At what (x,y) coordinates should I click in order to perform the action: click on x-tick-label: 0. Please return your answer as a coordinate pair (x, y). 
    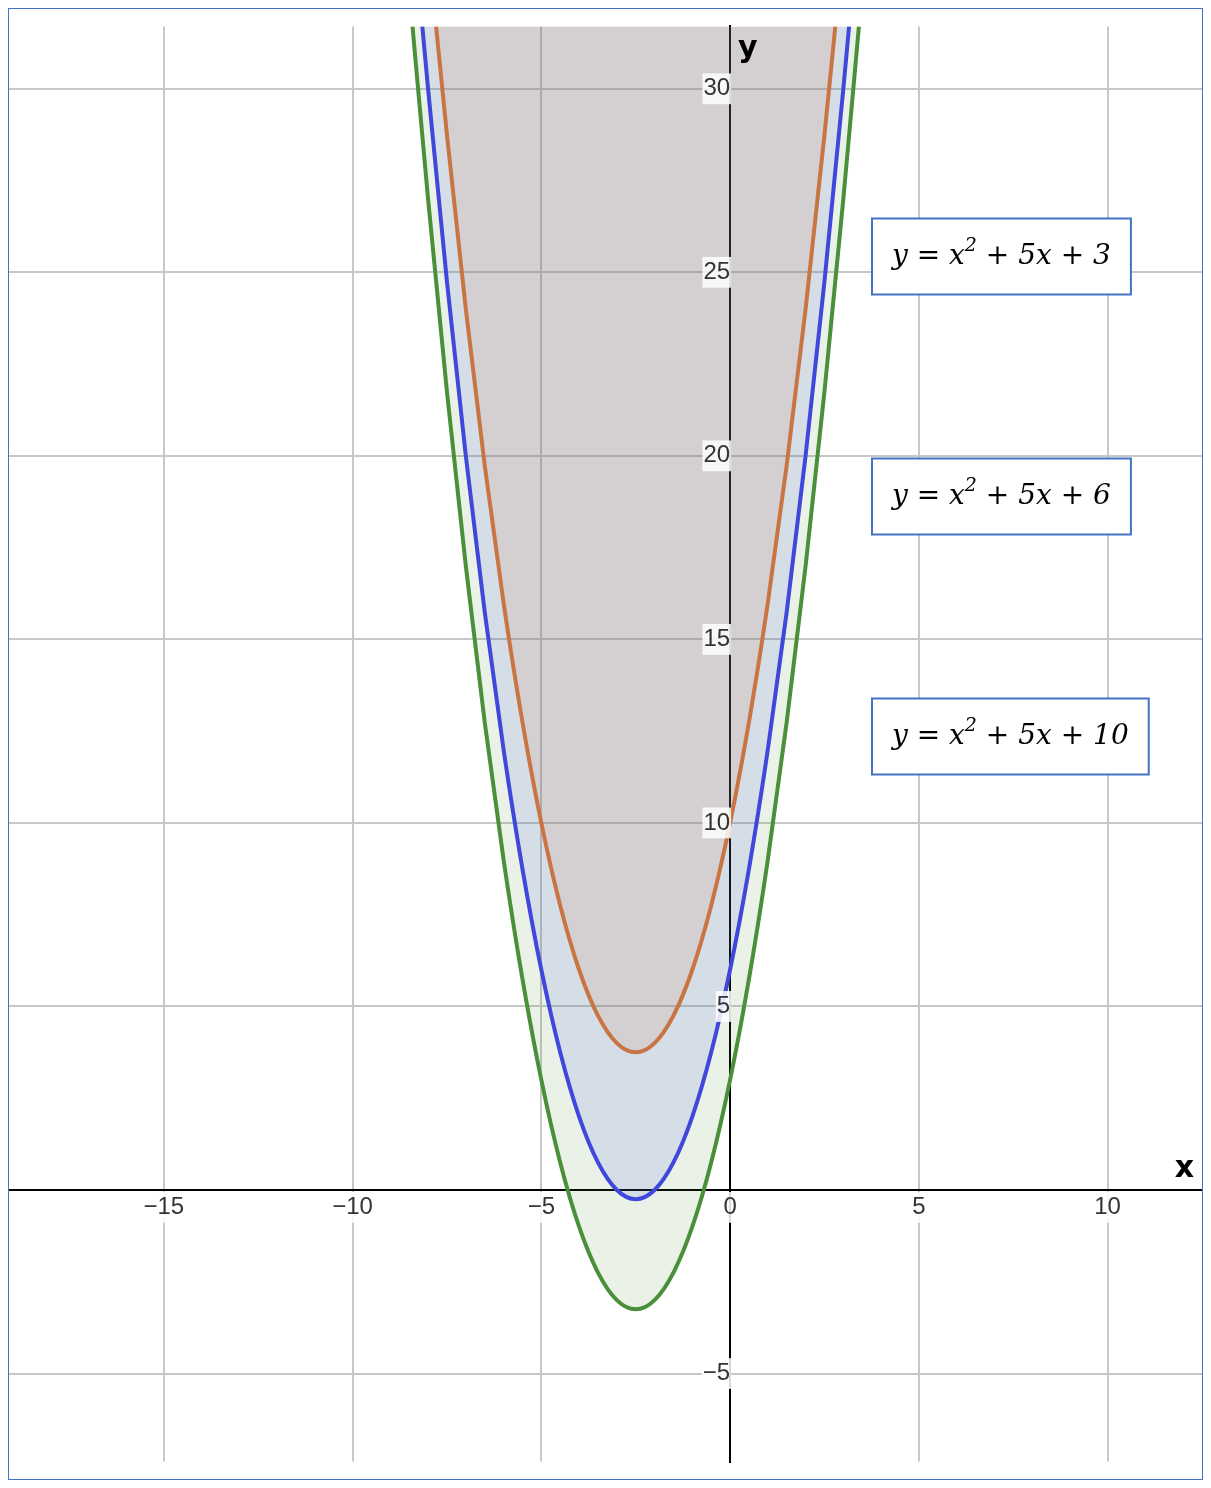
    Looking at the image, I should click on (730, 1205).